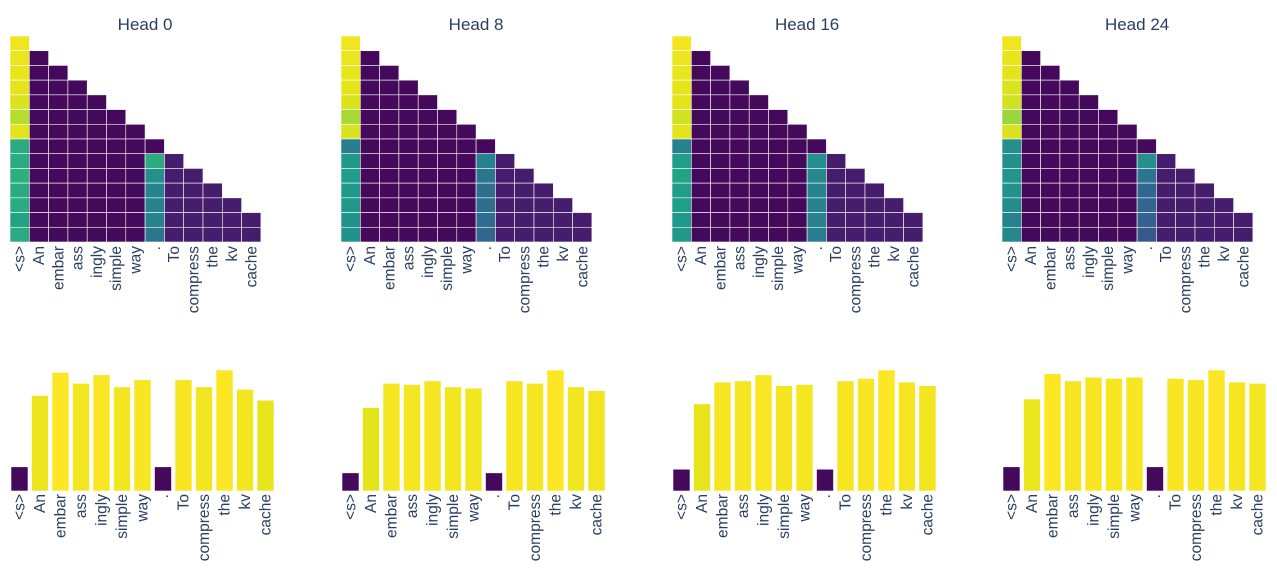  What do you see at coordinates (193, 279) in the screenshot?
I see `heatmap-tick-label: compress` at bounding box center [193, 279].